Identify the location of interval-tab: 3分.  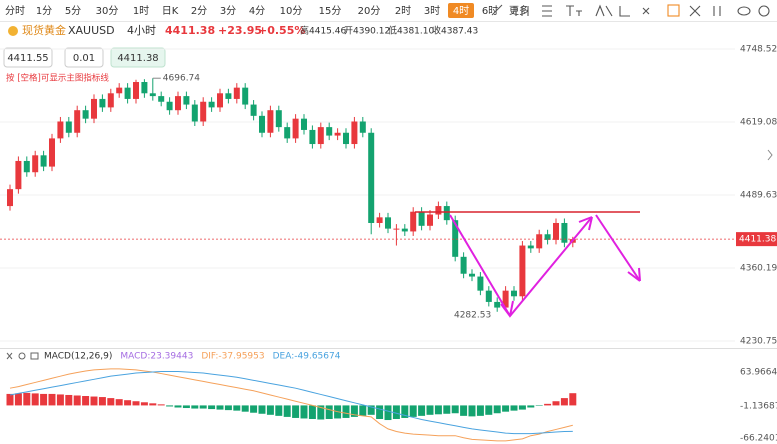
(228, 11).